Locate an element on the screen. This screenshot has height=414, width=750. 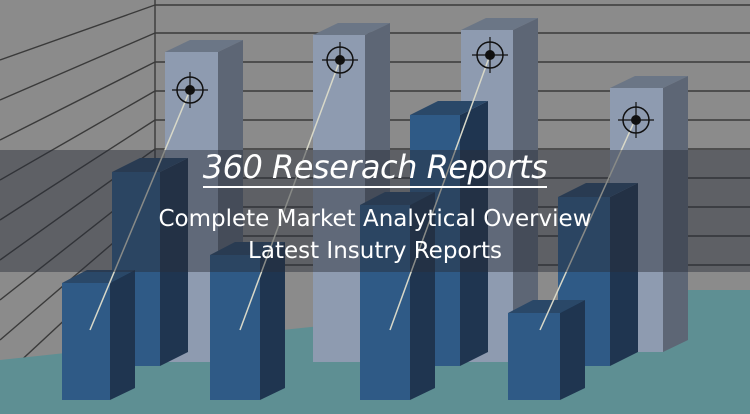
banner-title: 360 Reserach Reports is located at coordinates (375, 168).